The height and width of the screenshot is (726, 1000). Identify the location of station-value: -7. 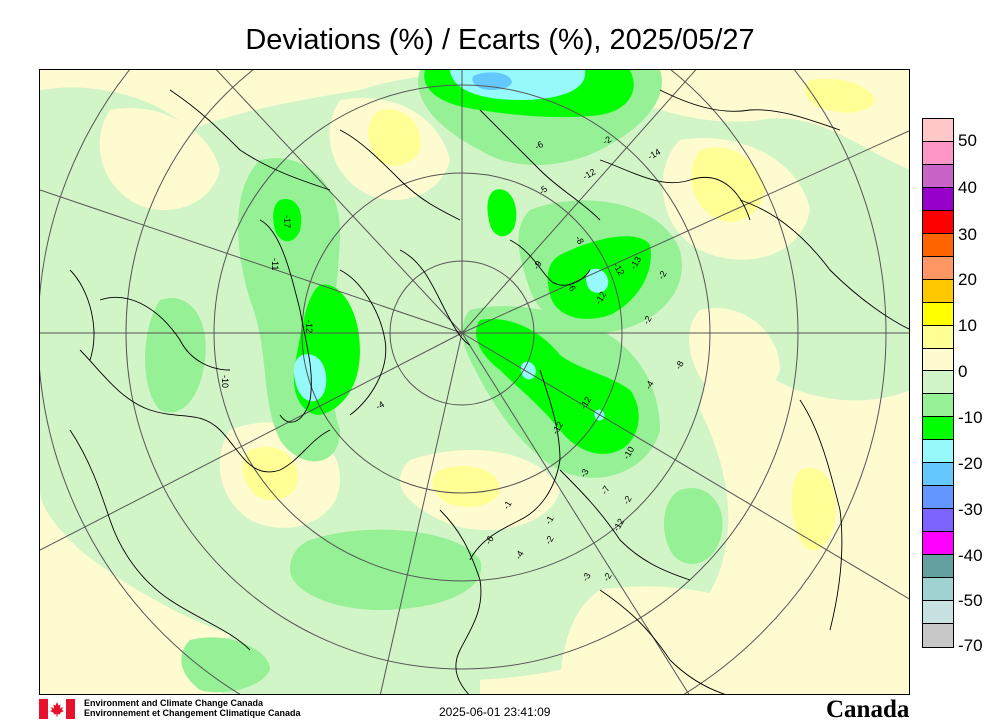
(605, 490).